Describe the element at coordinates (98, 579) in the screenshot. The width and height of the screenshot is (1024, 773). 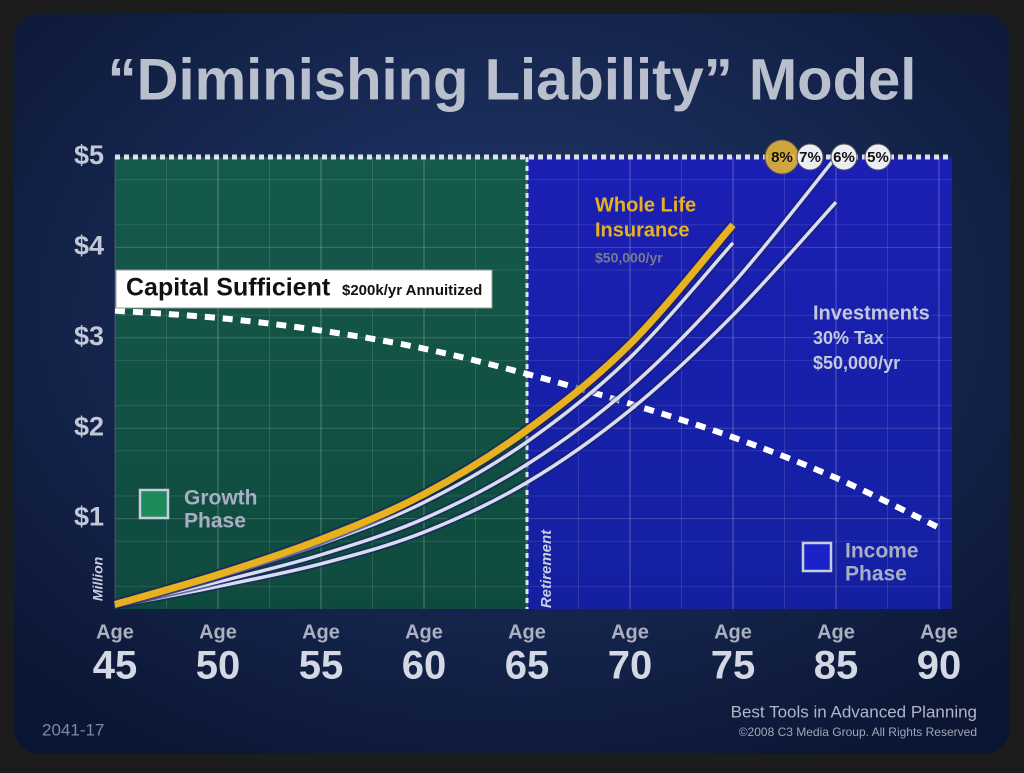
I see `y-axis-label: Million` at that location.